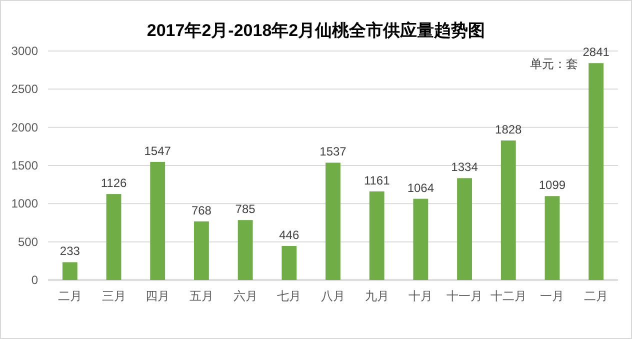 This screenshot has width=632, height=339. I want to click on chart-title: 2017年2月-2018年2月仙桃全市供应量趋势图, so click(316, 30).